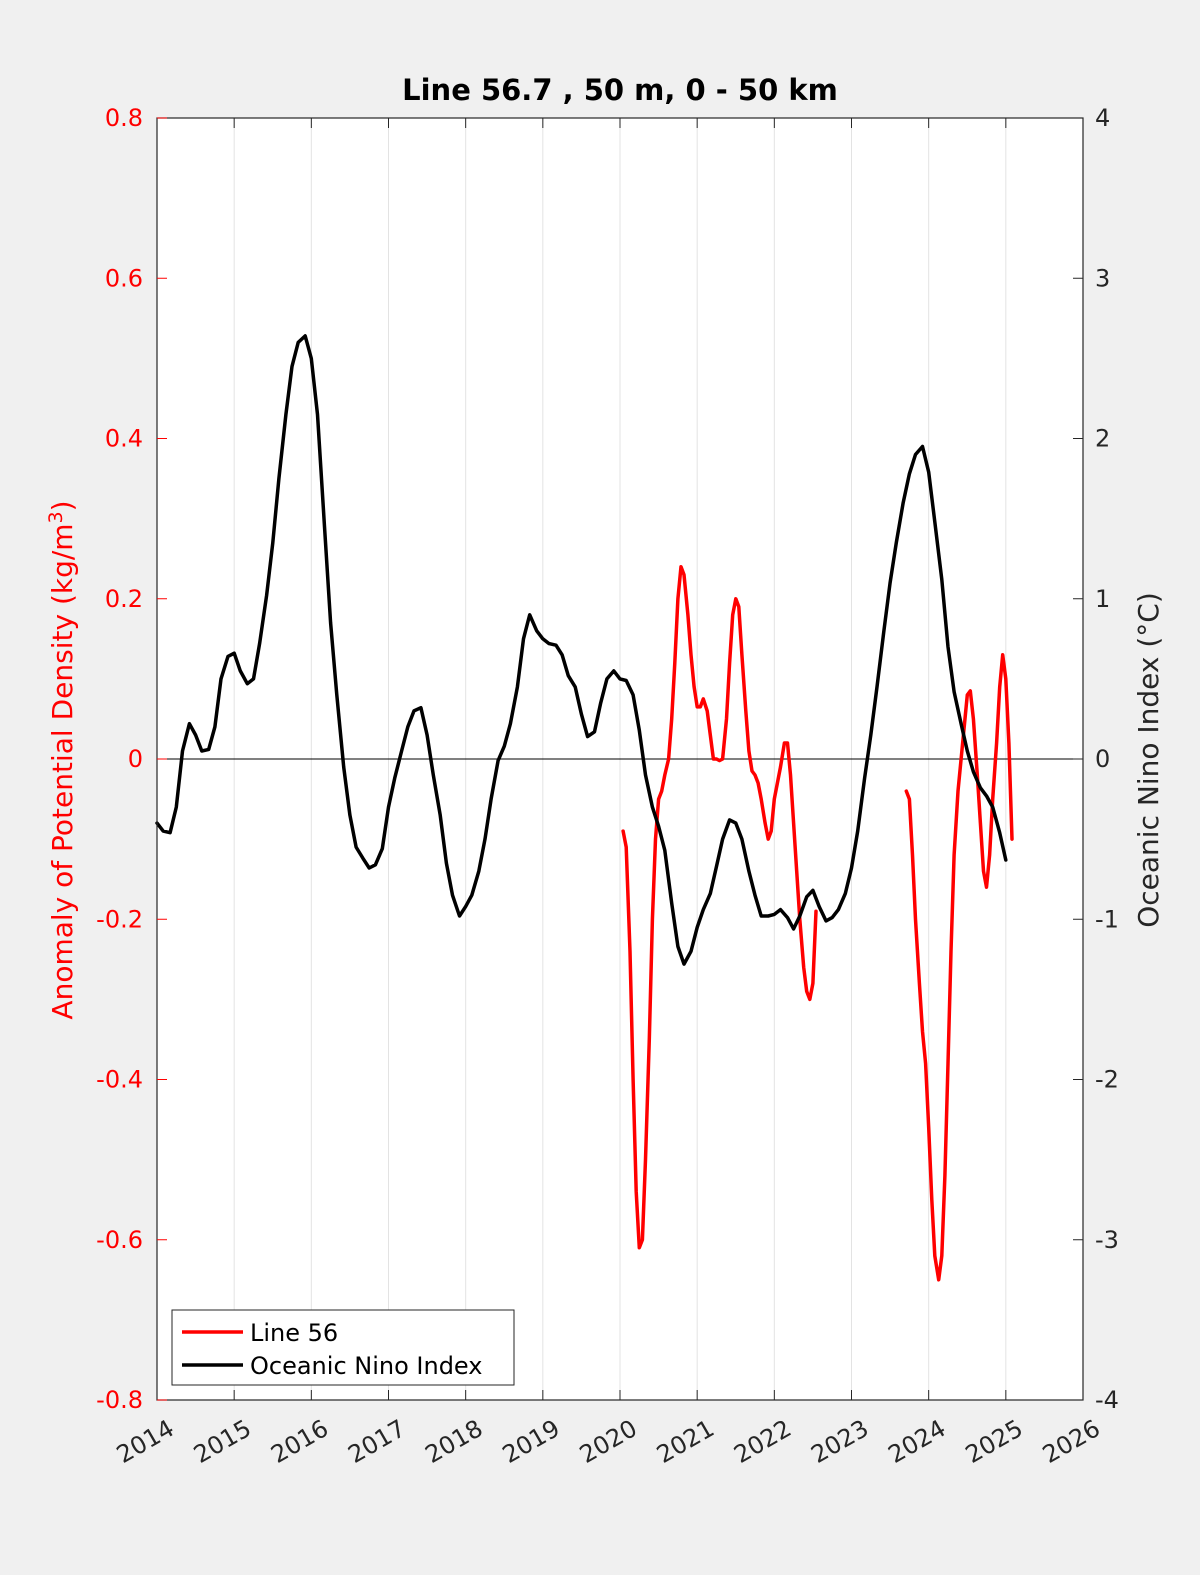 Image resolution: width=1200 pixels, height=1575 pixels. What do you see at coordinates (62, 771) in the screenshot?
I see `left-axis-label-main: Anomaly of Potential Density (kg/m` at bounding box center [62, 771].